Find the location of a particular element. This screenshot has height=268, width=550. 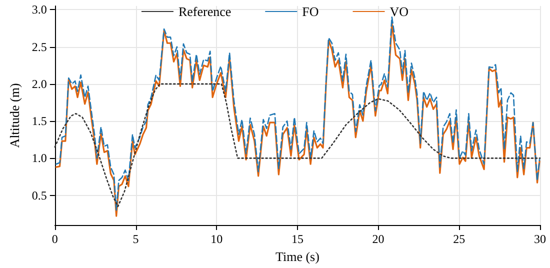

y-tick-label: 2.5 is located at coordinates (39, 47).